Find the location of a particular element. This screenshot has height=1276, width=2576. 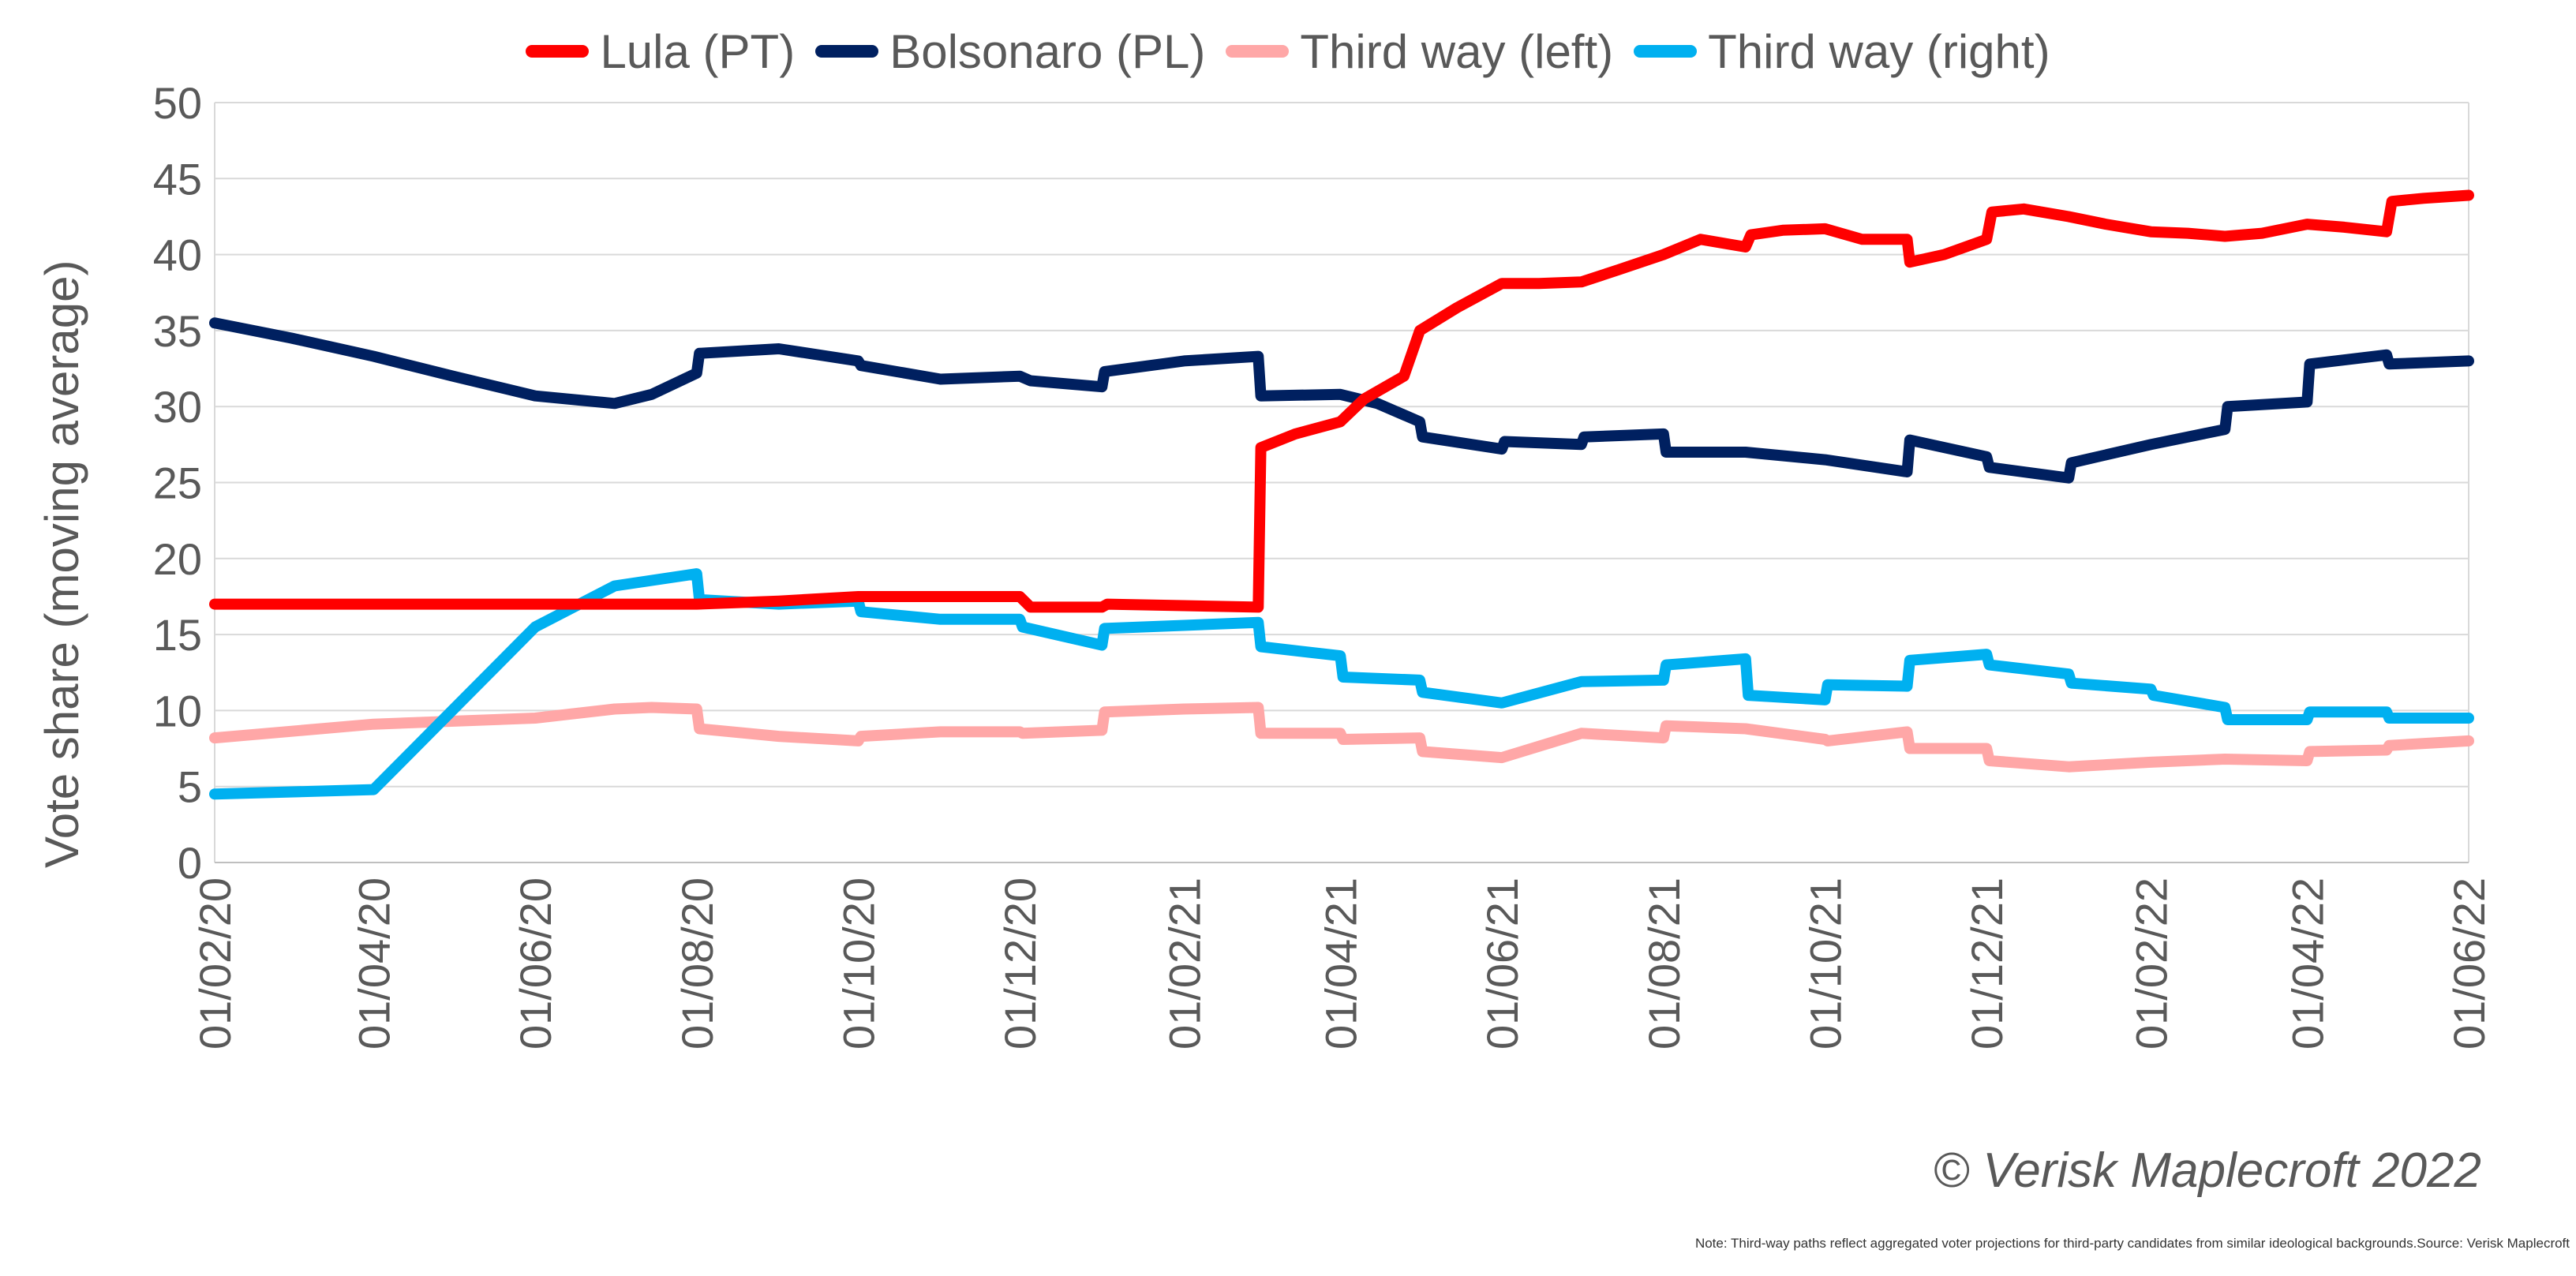

y-tick-label: 50 is located at coordinates (177, 103).